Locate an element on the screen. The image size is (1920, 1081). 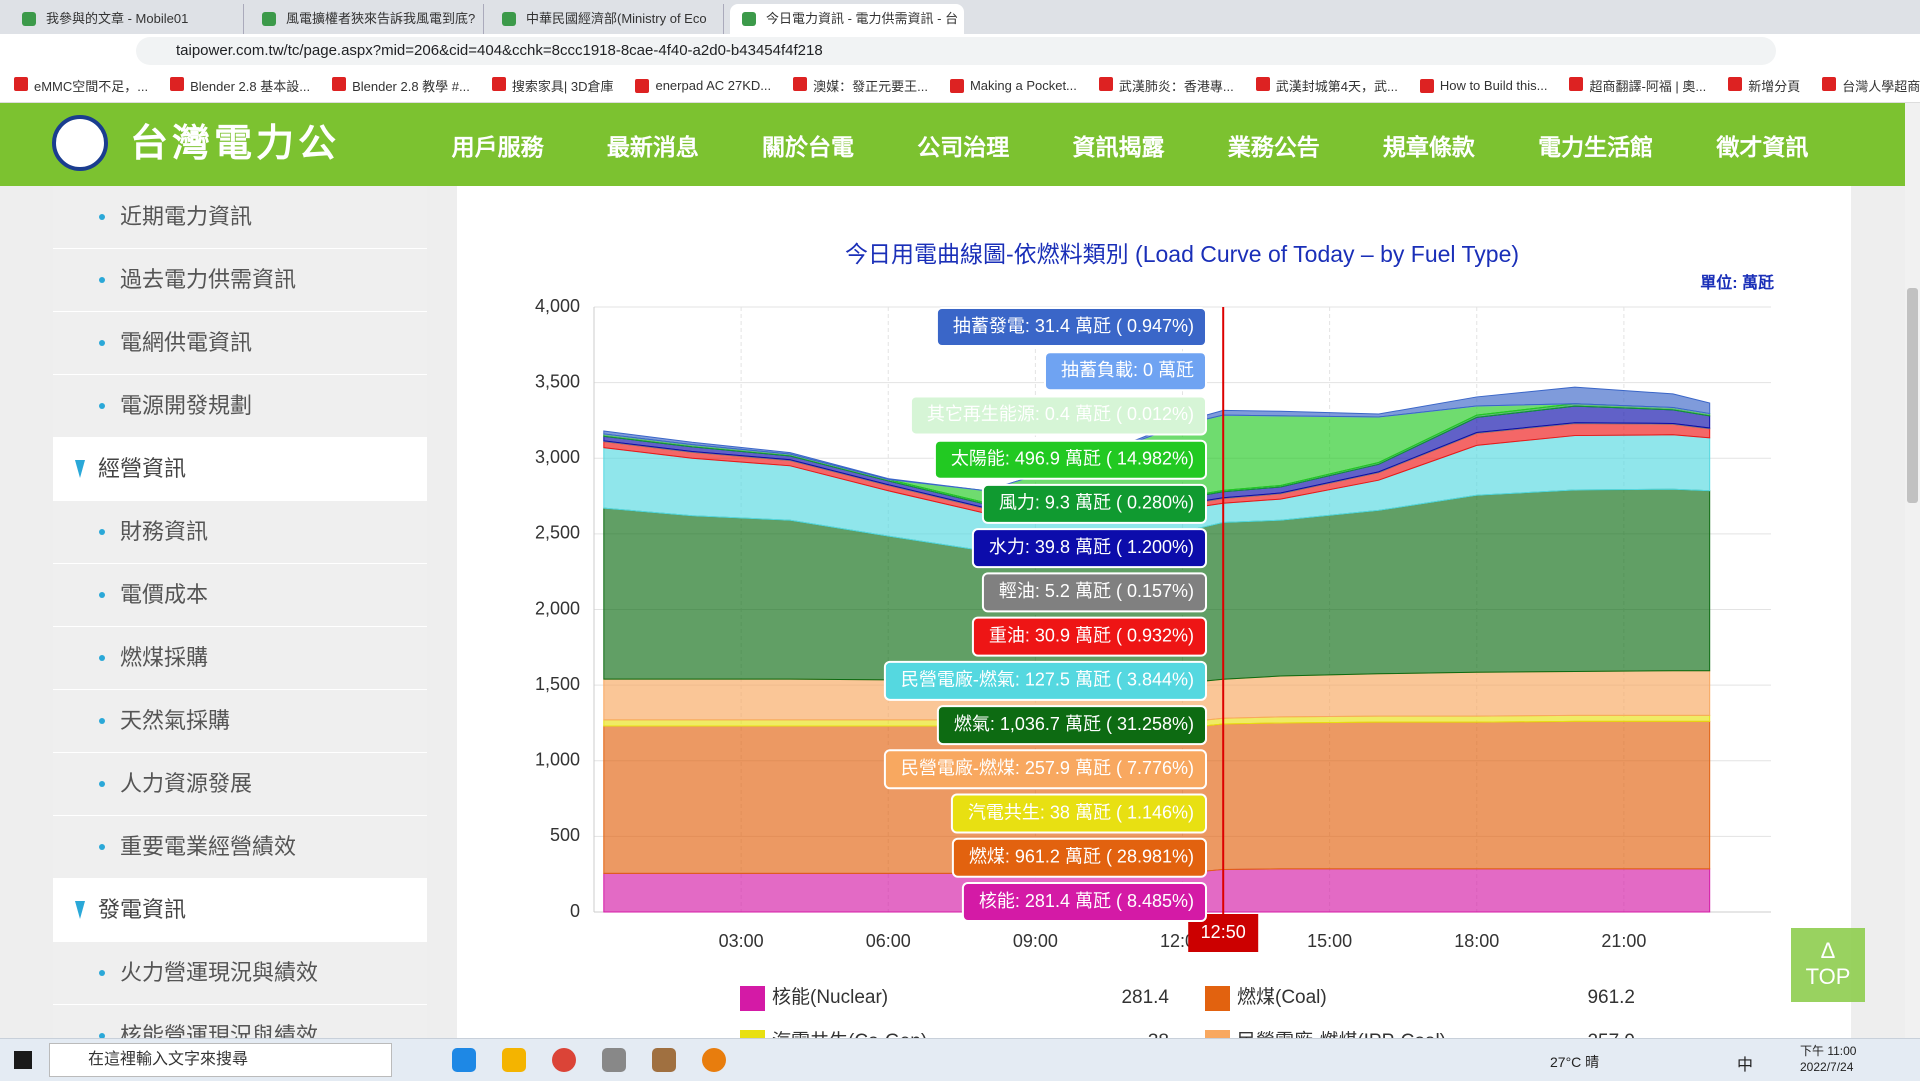
sidebar-item: 天然氣採購 is located at coordinates (240, 721).